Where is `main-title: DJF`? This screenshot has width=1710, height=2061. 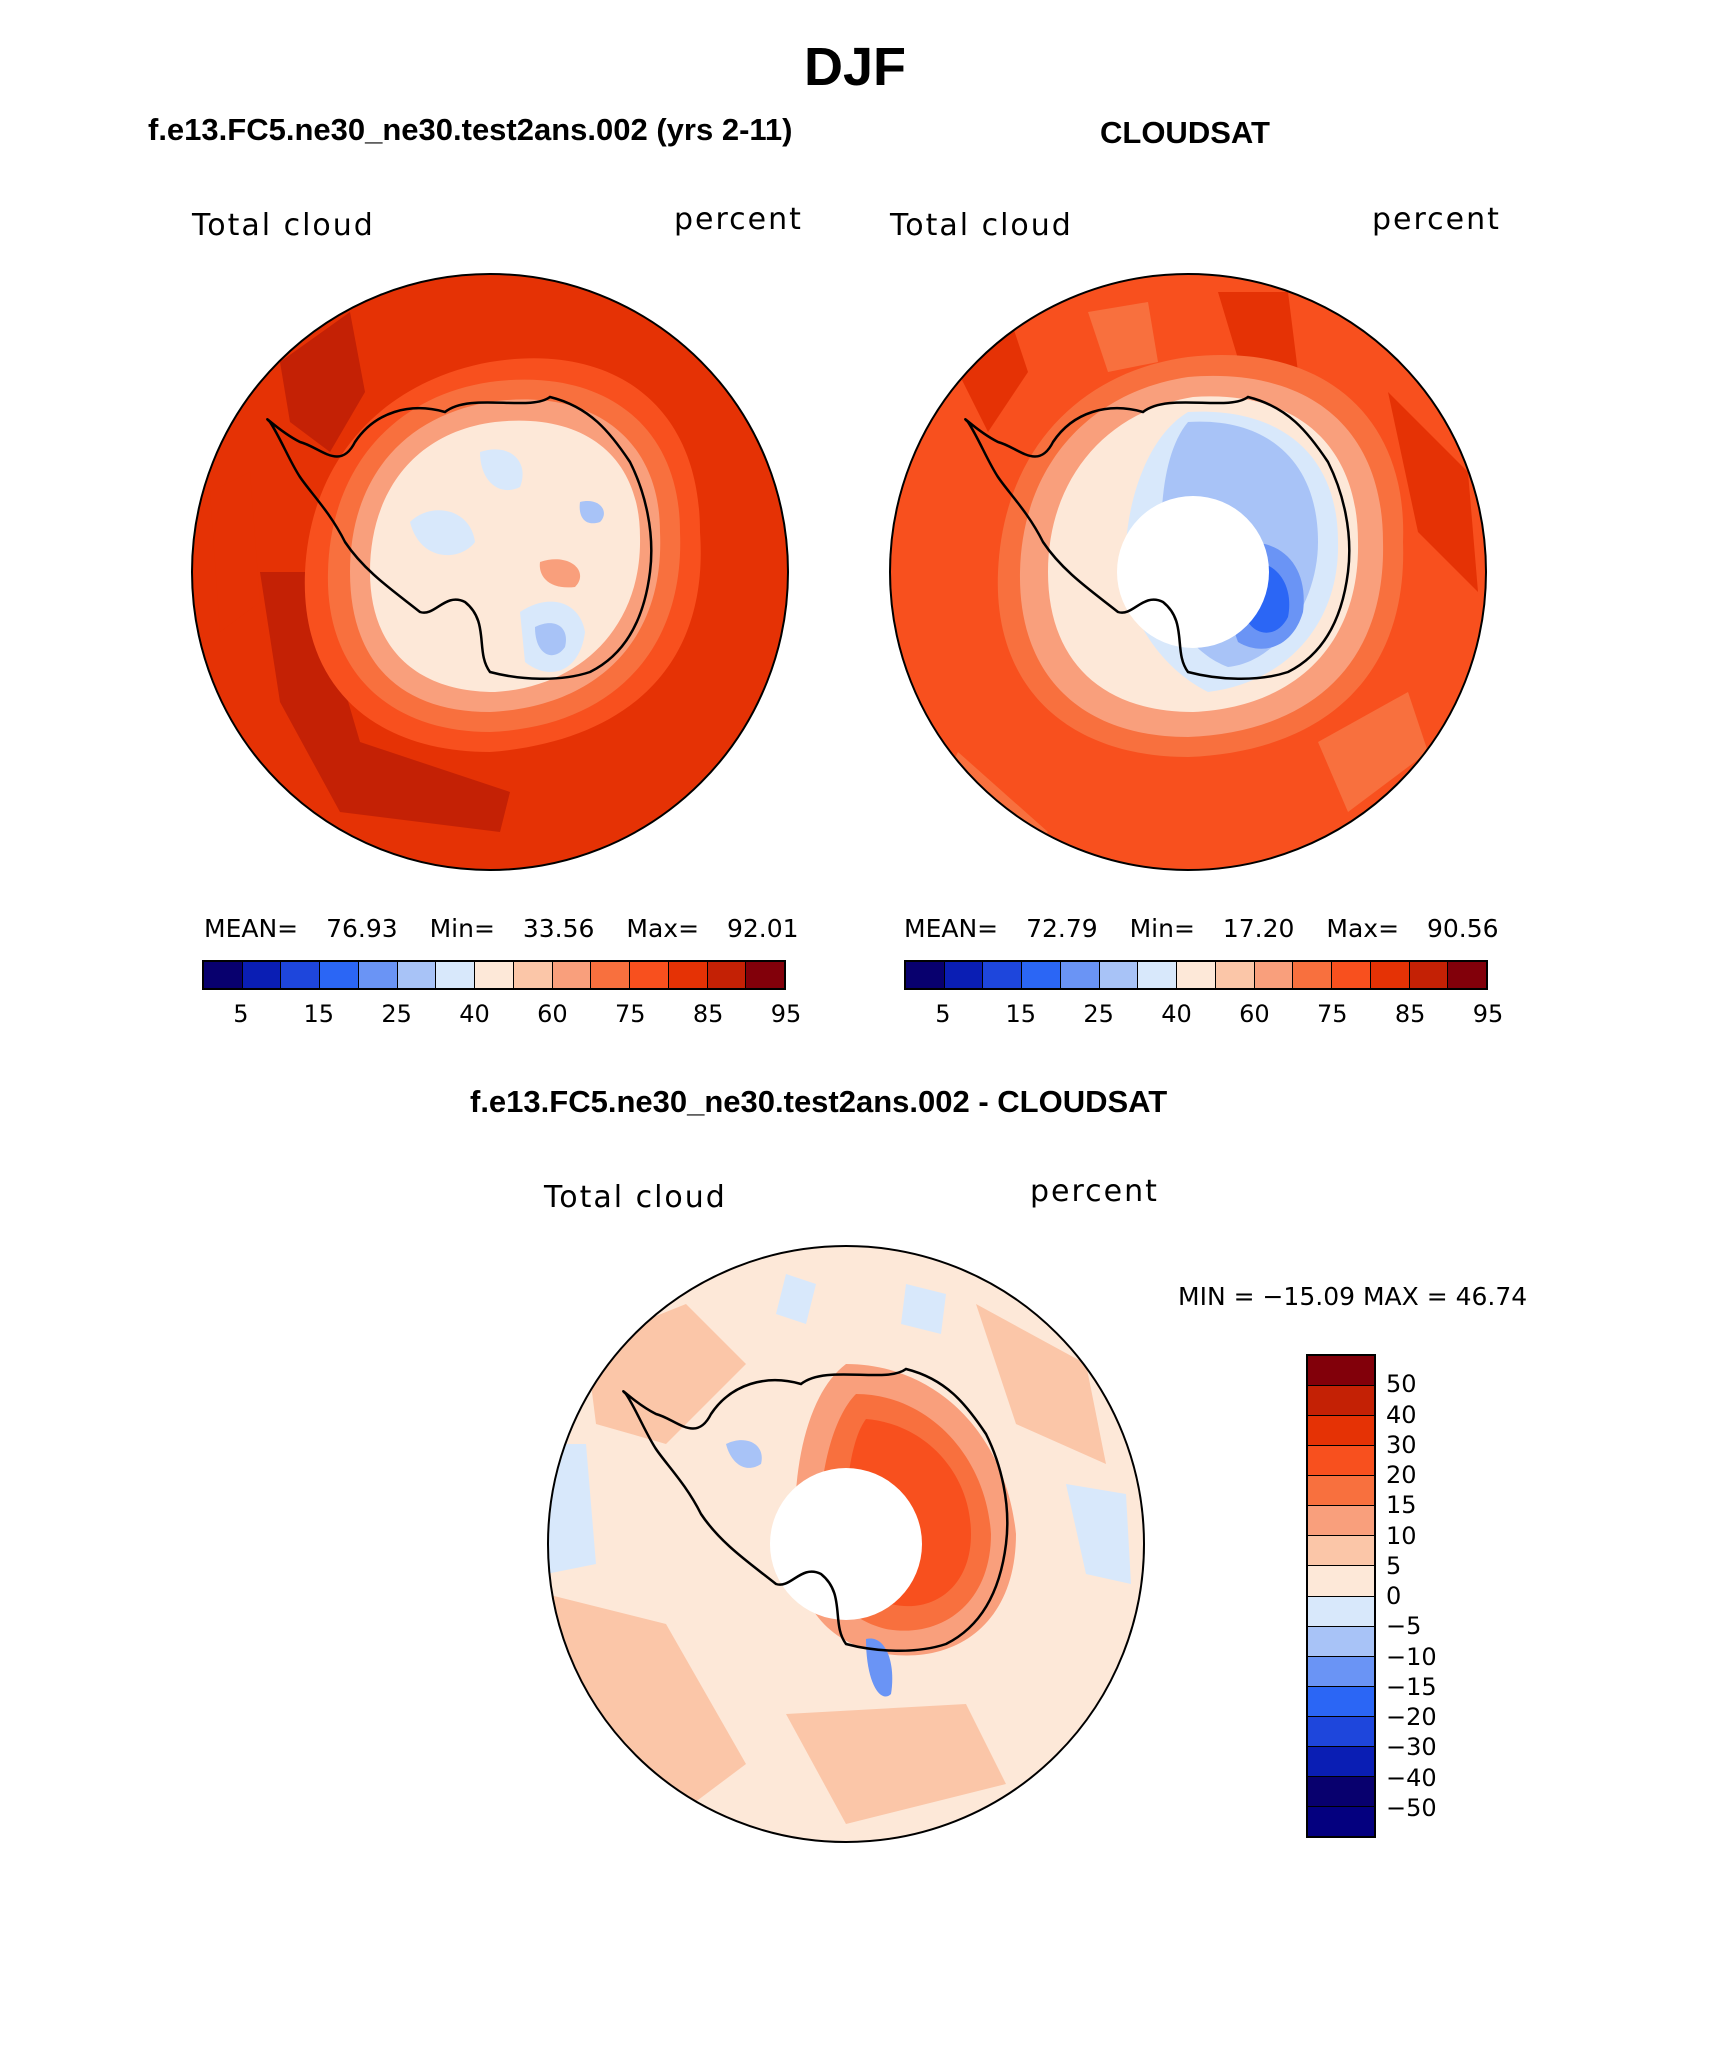 main-title: DJF is located at coordinates (854, 67).